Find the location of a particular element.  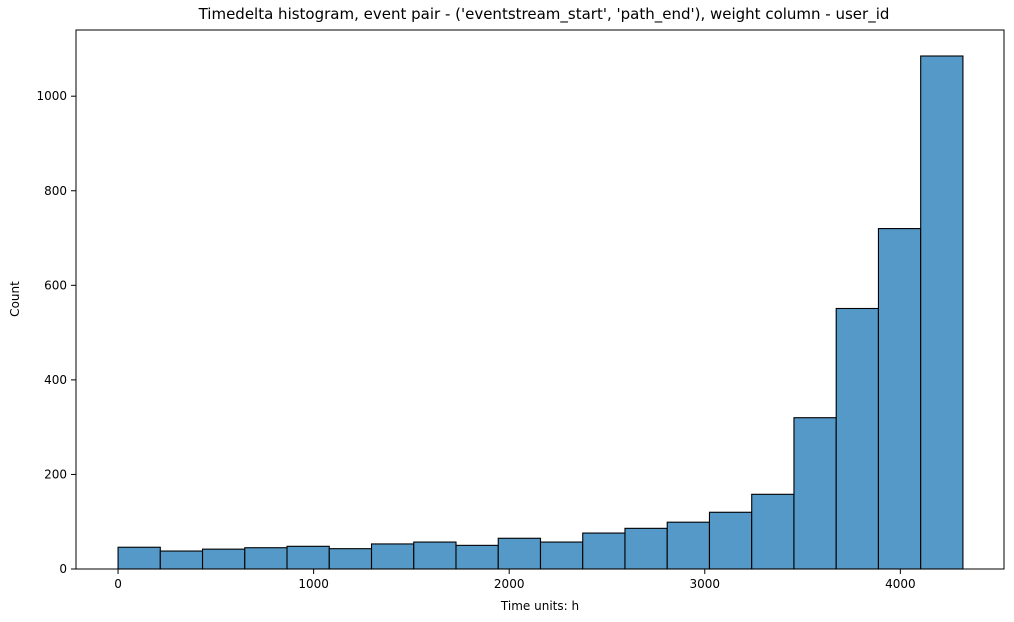

x-tick-label: 3000 is located at coordinates (704, 584).